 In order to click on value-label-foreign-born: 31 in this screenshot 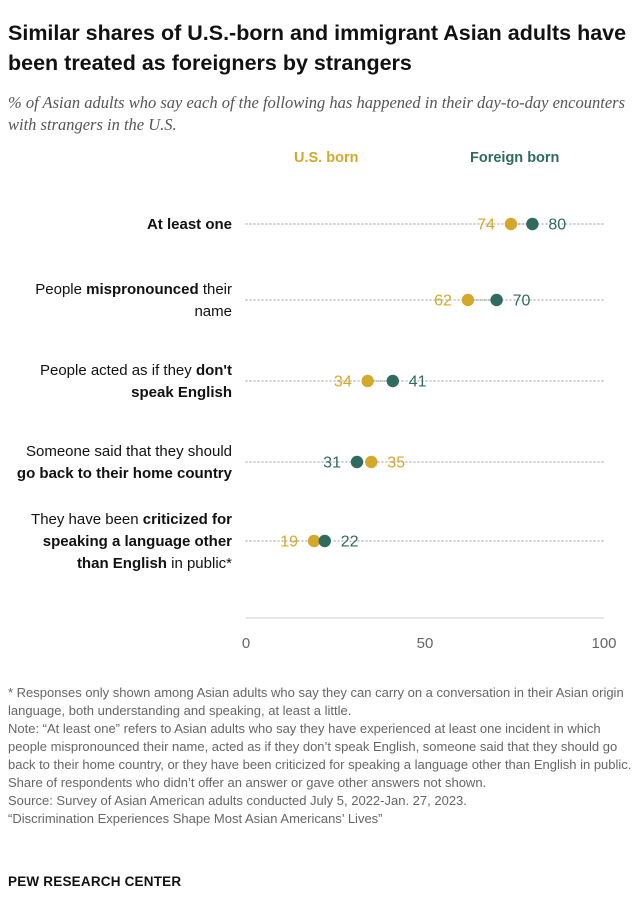, I will do `click(332, 463)`.